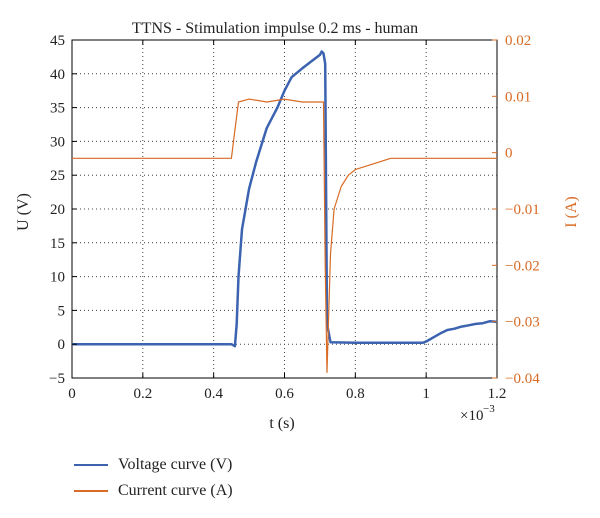 The height and width of the screenshot is (518, 600). Describe the element at coordinates (213, 394) in the screenshot. I see `x-tick-label: 0.4` at that location.